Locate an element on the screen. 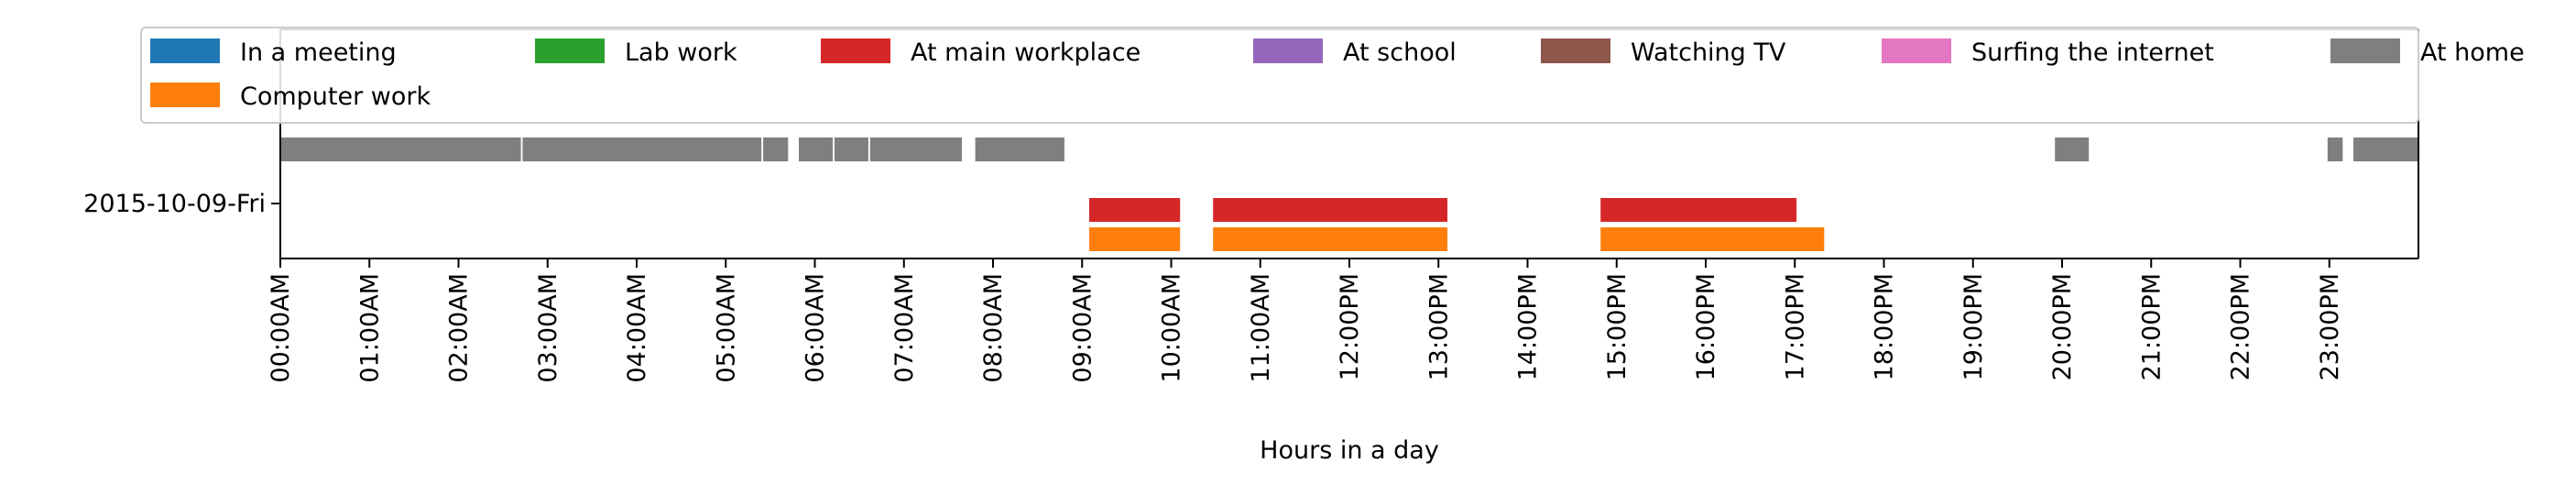  legend-label: At school is located at coordinates (1400, 52).